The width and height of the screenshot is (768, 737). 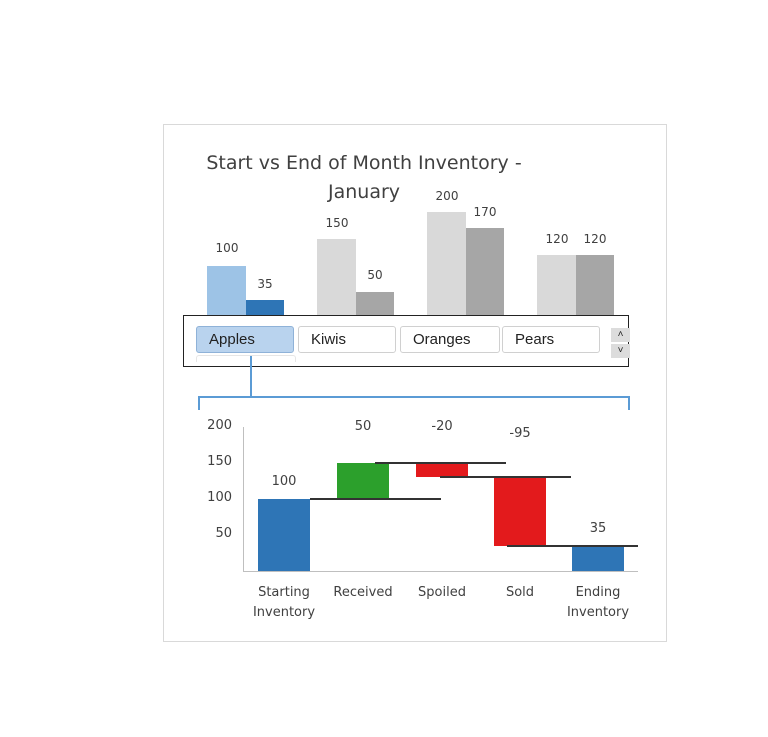 What do you see at coordinates (199, 403) in the screenshot?
I see `connector-bracket-left` at bounding box center [199, 403].